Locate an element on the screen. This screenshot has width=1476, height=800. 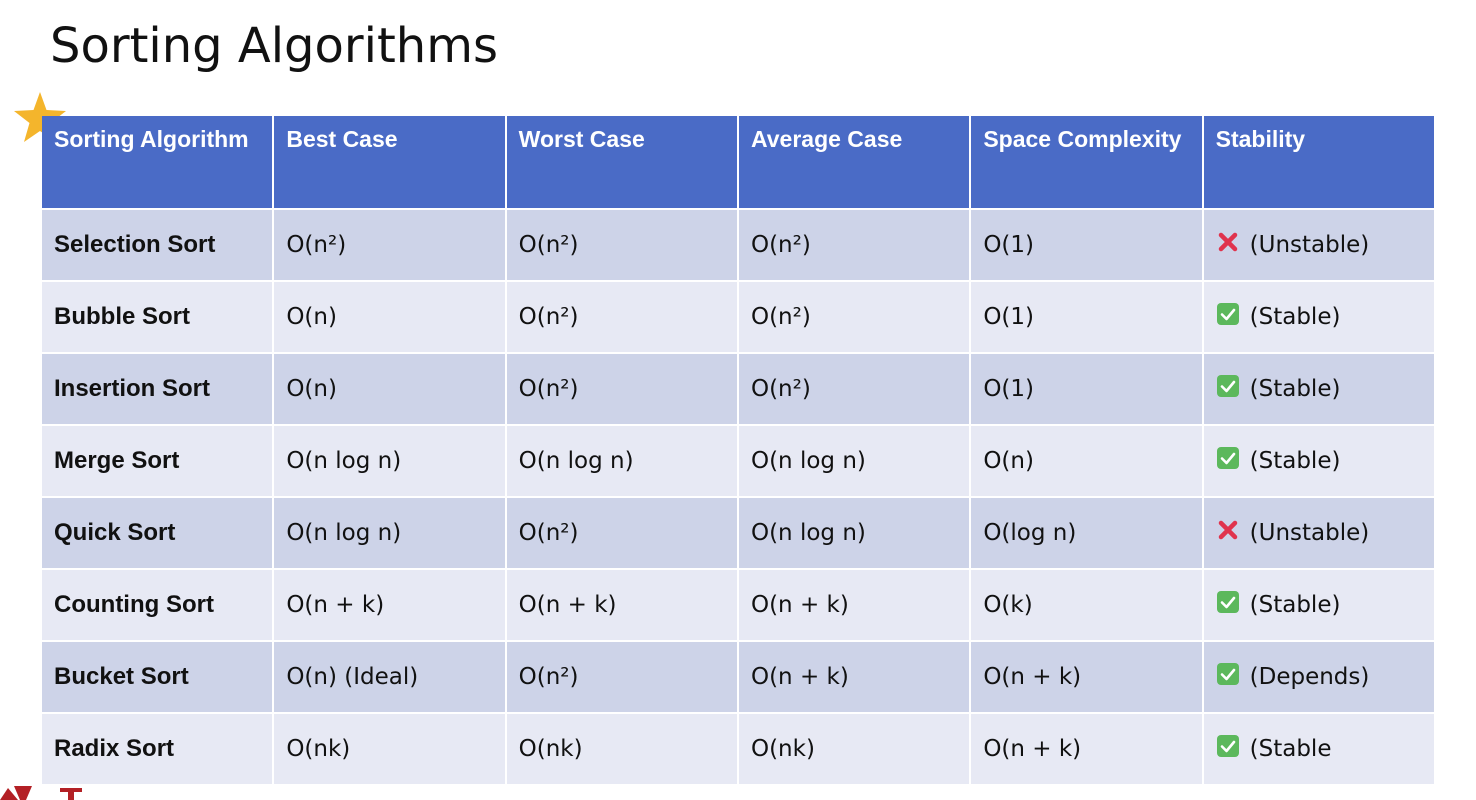
table-row: Bubble Sort O(n) O(n²) O(n²) O(1) (Stable) is located at coordinates (738, 317).